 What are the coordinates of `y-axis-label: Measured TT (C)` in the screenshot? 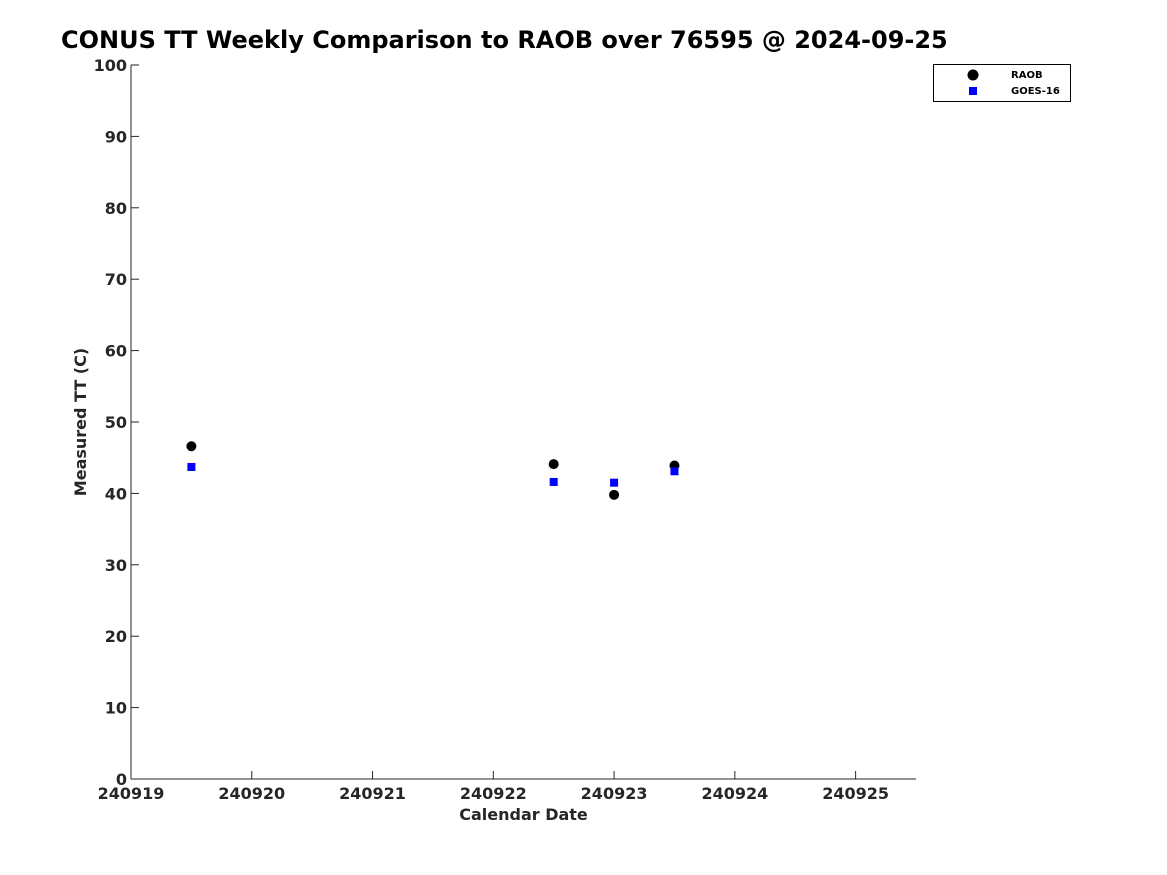 It's located at (80, 422).